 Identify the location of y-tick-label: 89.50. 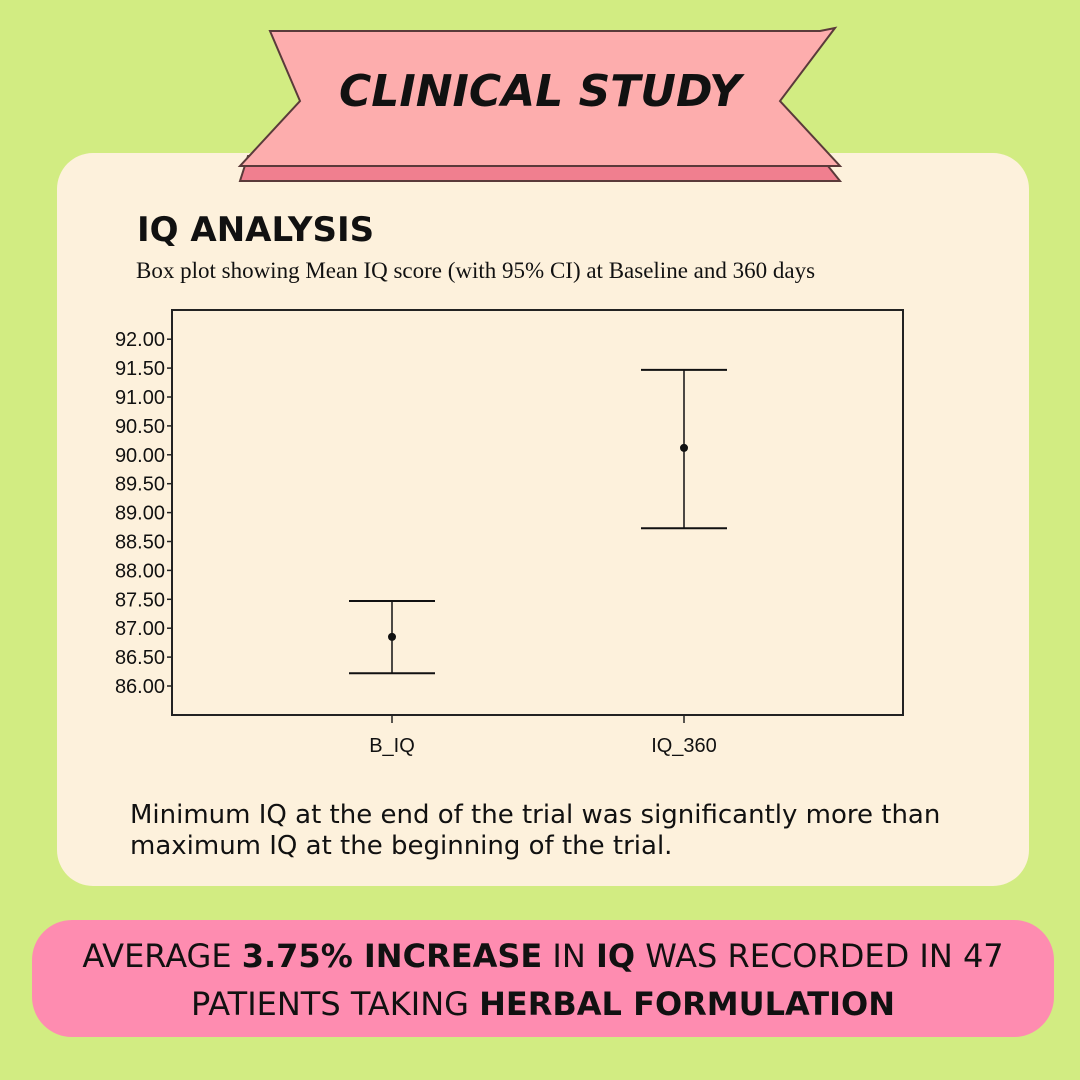
(140, 485).